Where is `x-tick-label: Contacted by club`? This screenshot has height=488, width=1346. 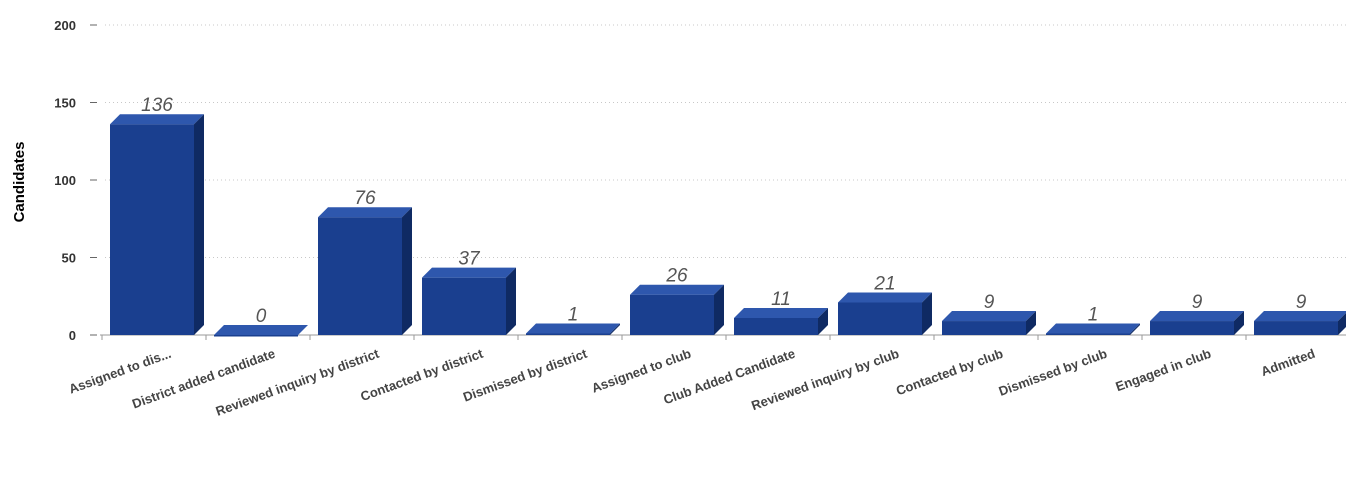
x-tick-label: Contacted by club is located at coordinates (949, 372).